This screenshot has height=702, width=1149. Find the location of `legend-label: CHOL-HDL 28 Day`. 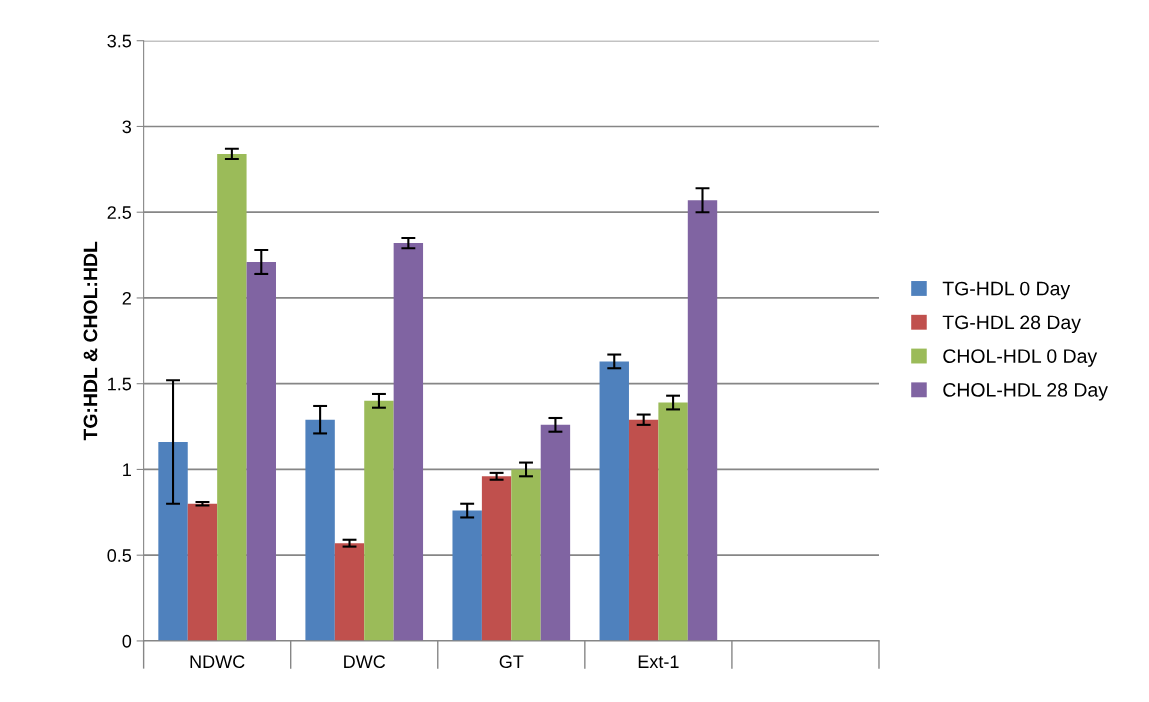

legend-label: CHOL-HDL 28 Day is located at coordinates (1025, 392).